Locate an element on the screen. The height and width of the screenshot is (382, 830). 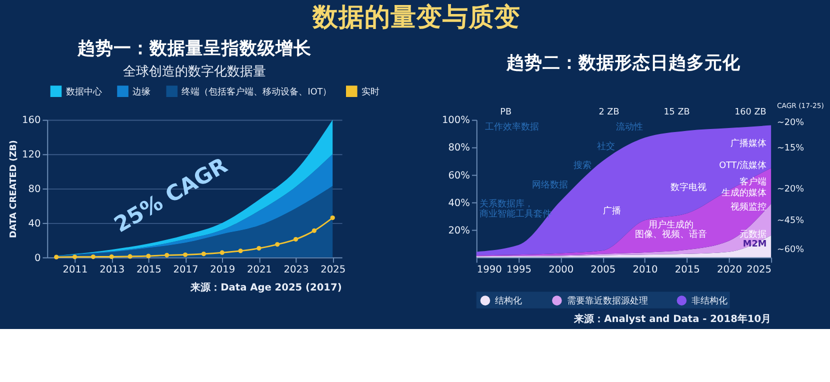
annotation: 图像、视频、语音 is located at coordinates (670, 234).